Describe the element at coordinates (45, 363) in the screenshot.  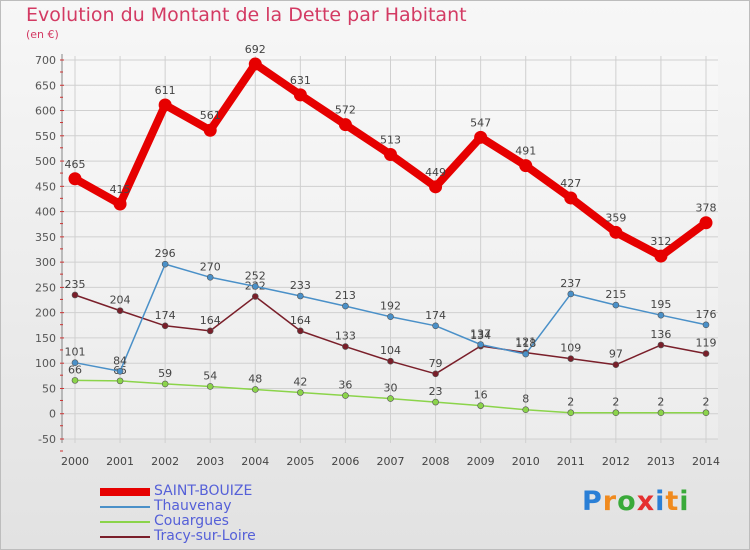
I see `y-tick-label: 100` at that location.